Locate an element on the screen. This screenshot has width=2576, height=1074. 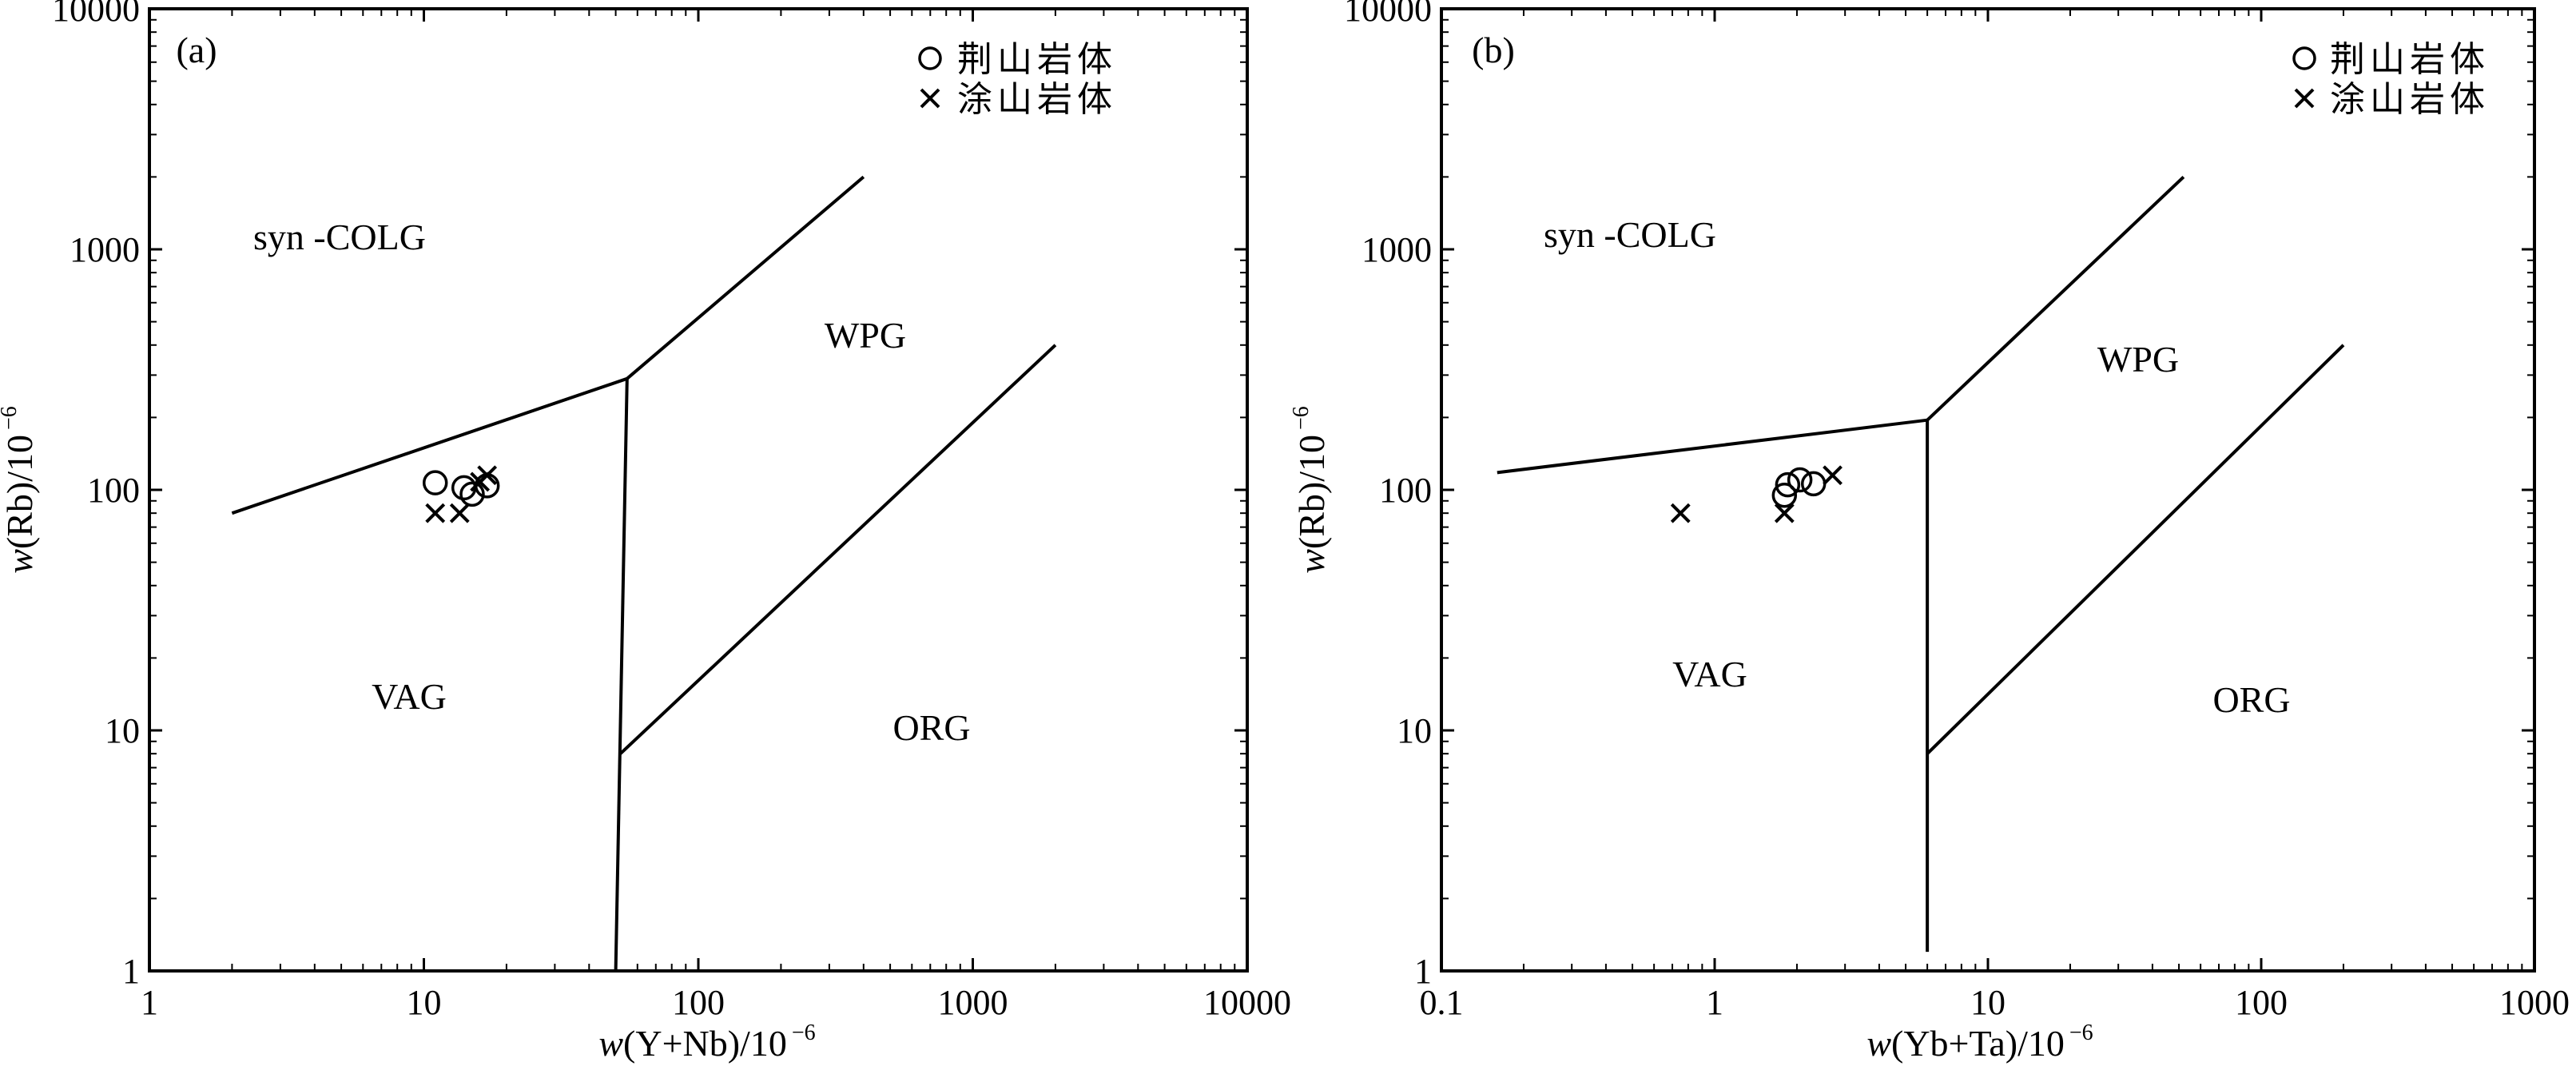
x-tick-label: 10000 is located at coordinates (1247, 1003).